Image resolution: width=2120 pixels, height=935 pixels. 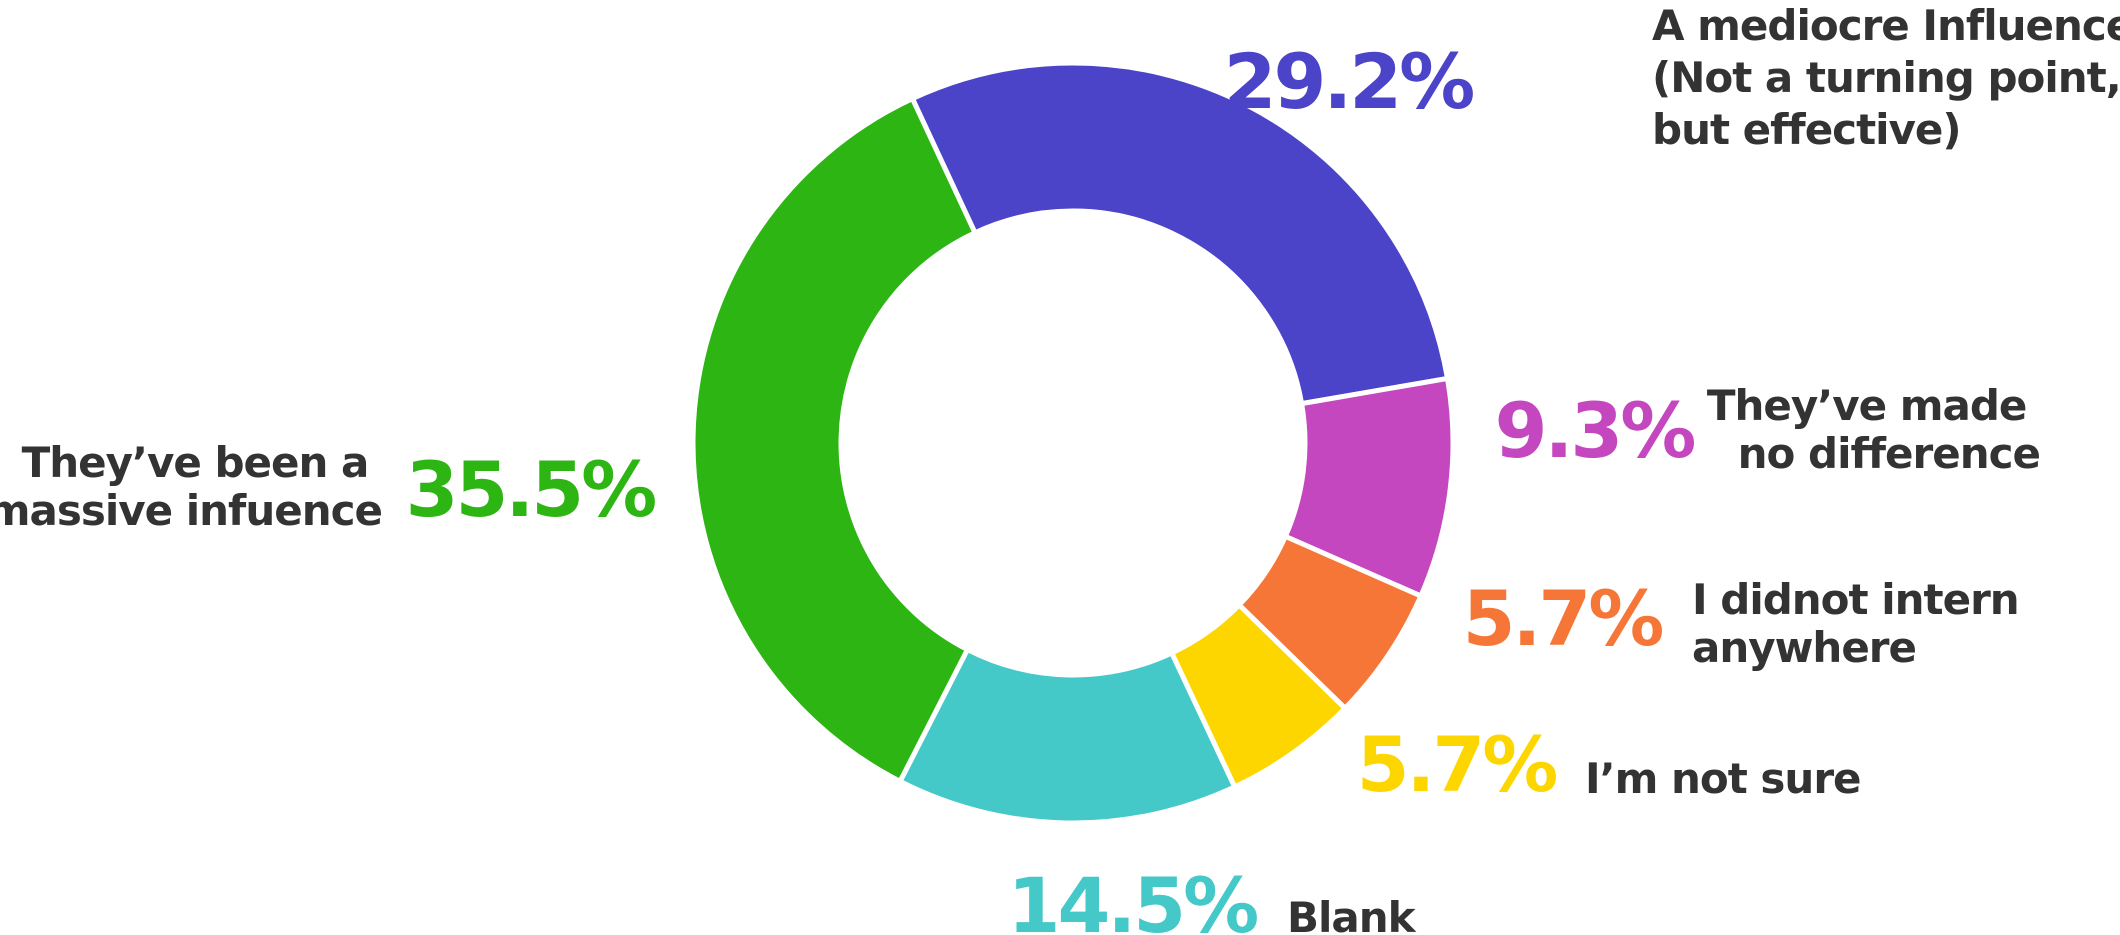 What do you see at coordinates (1457, 764) in the screenshot?
I see `pct-label-not-sure: 5.7%` at bounding box center [1457, 764].